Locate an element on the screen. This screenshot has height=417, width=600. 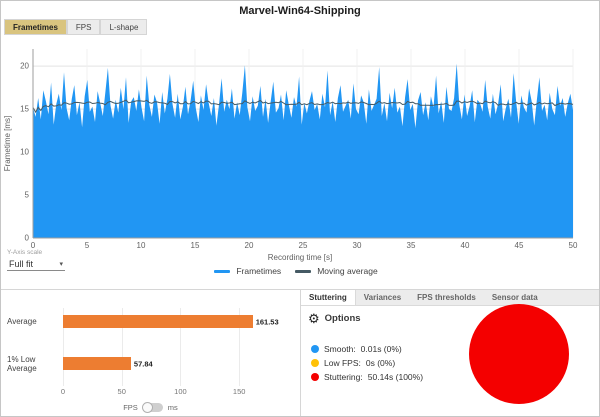
svg-text: 50 is located at coordinates (573, 245).